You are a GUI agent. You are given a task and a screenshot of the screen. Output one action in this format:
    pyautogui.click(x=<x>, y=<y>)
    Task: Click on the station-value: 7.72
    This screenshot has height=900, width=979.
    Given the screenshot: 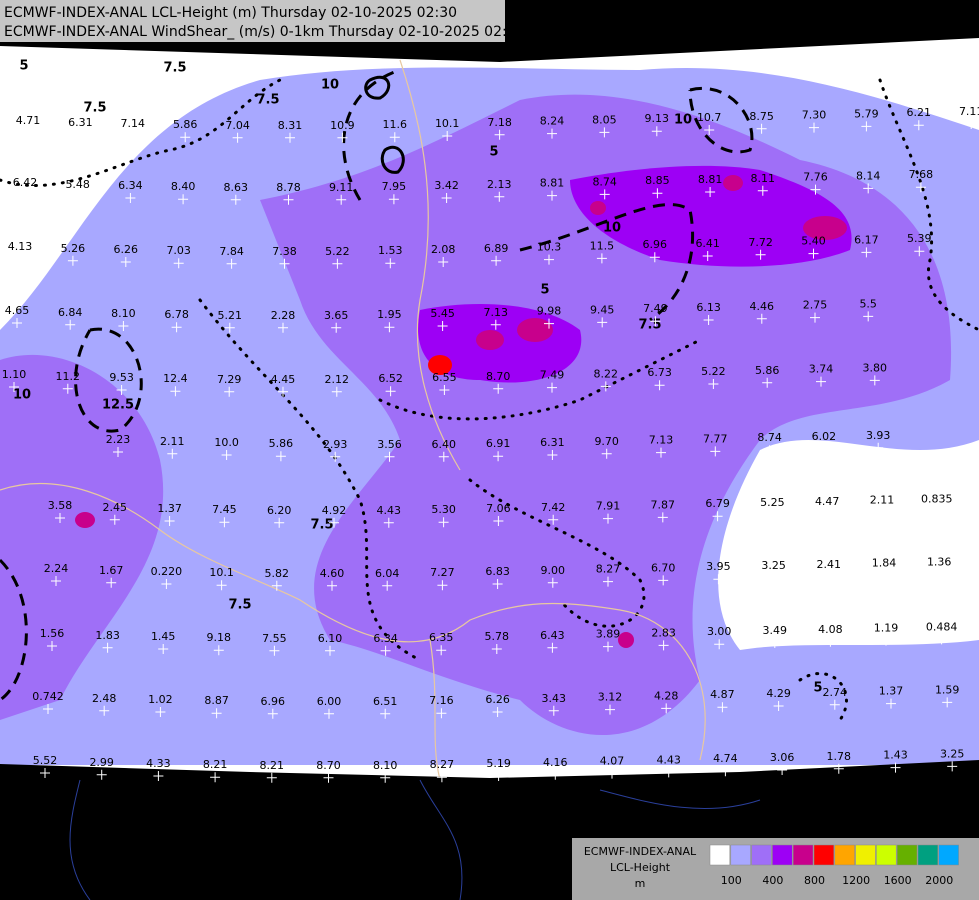 What is the action you would take?
    pyautogui.click(x=760, y=242)
    